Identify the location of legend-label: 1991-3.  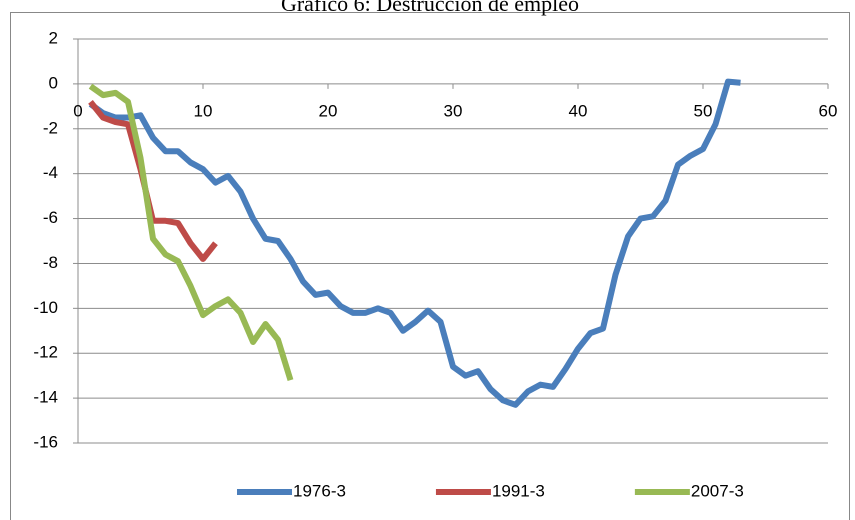
(518, 490).